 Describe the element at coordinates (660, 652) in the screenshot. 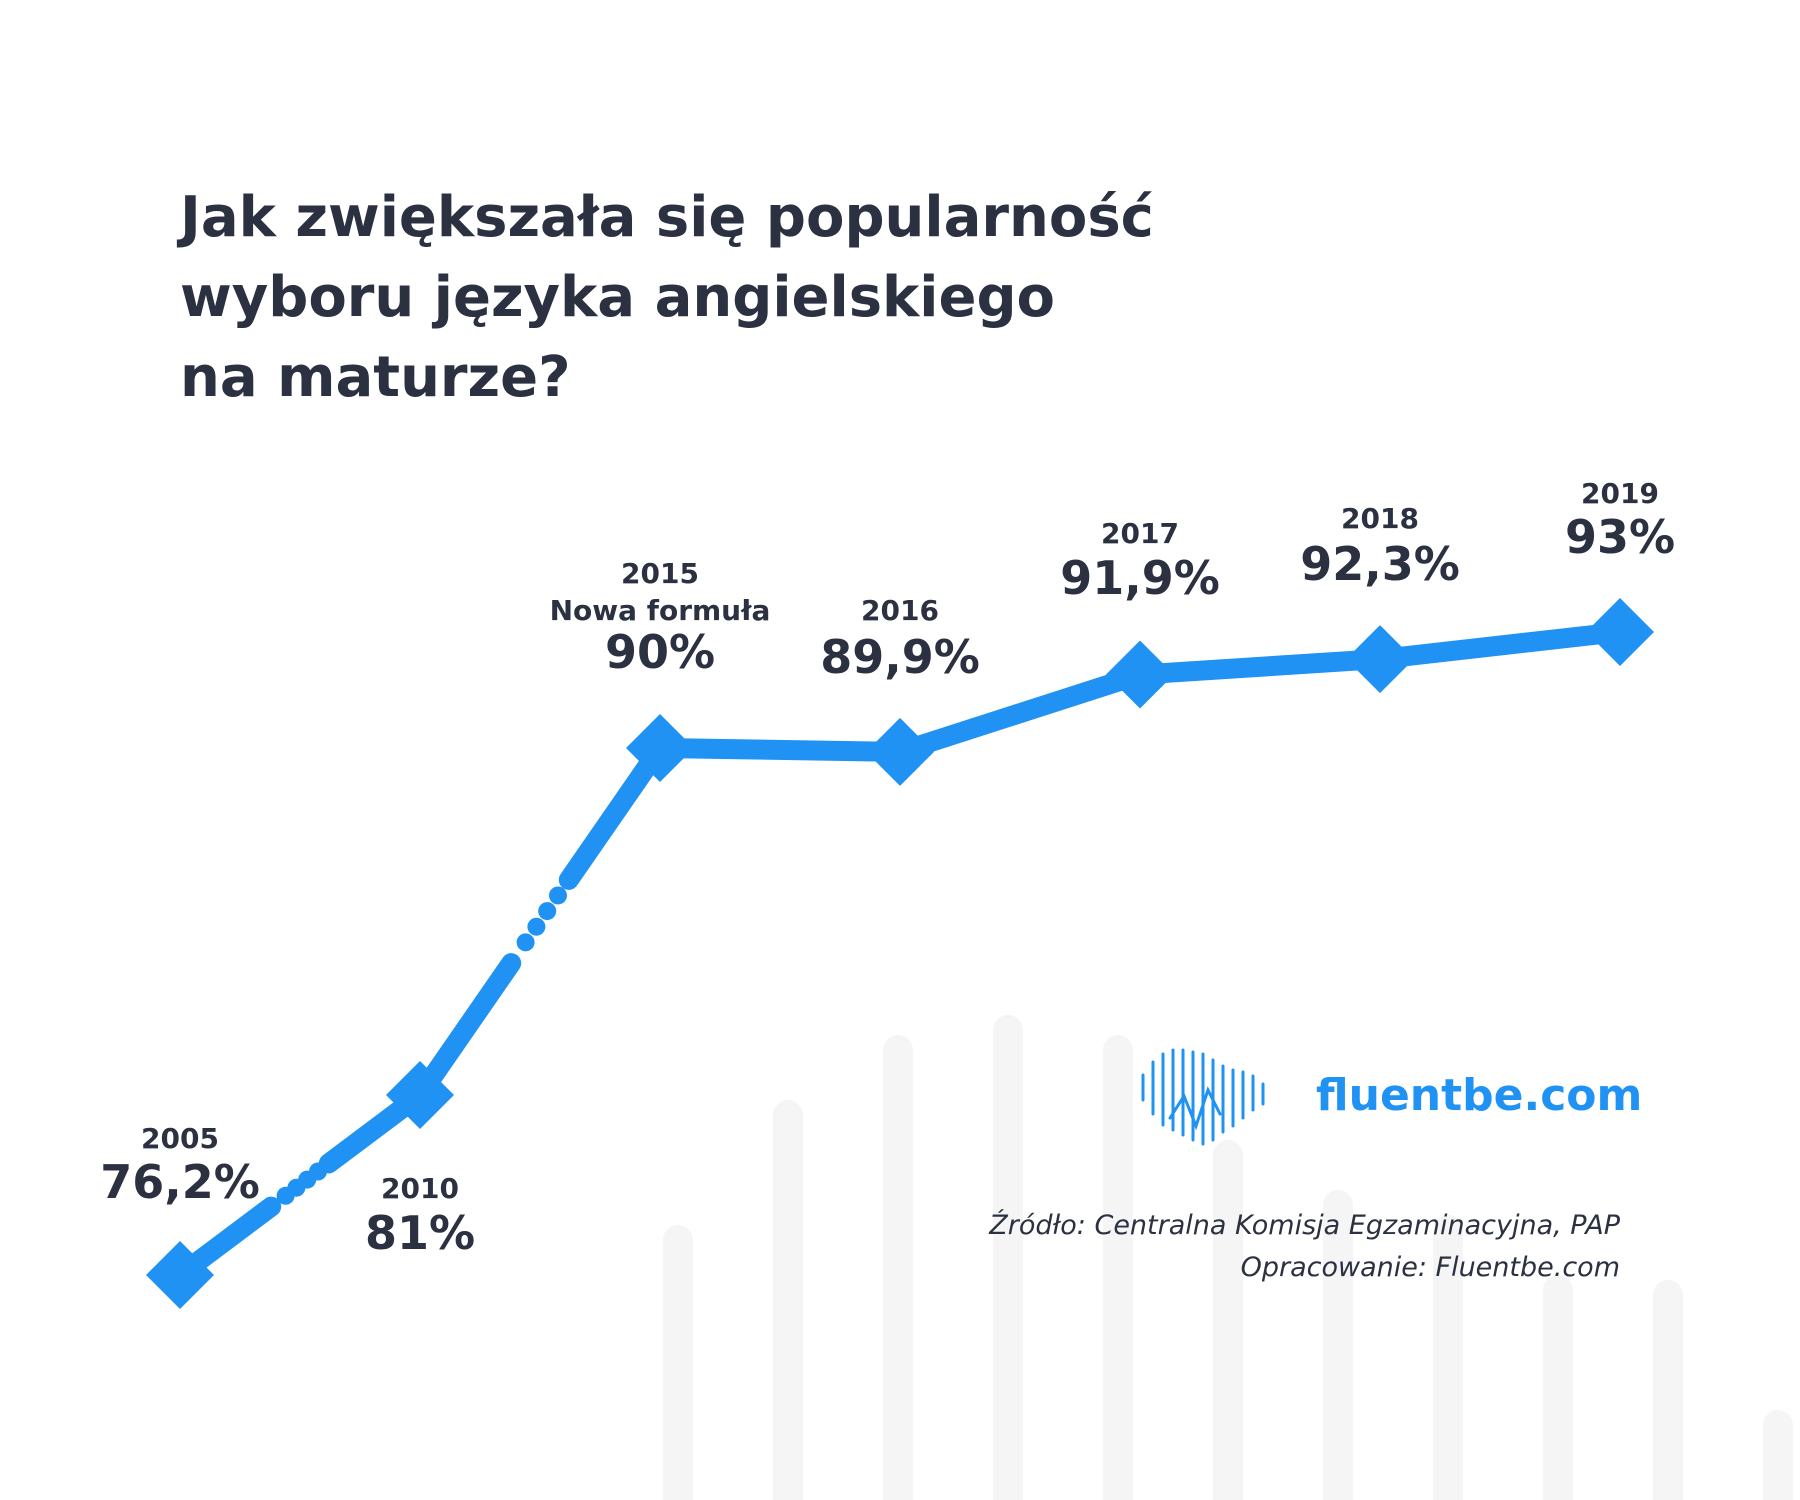

I see `value-label-2015: 90%` at that location.